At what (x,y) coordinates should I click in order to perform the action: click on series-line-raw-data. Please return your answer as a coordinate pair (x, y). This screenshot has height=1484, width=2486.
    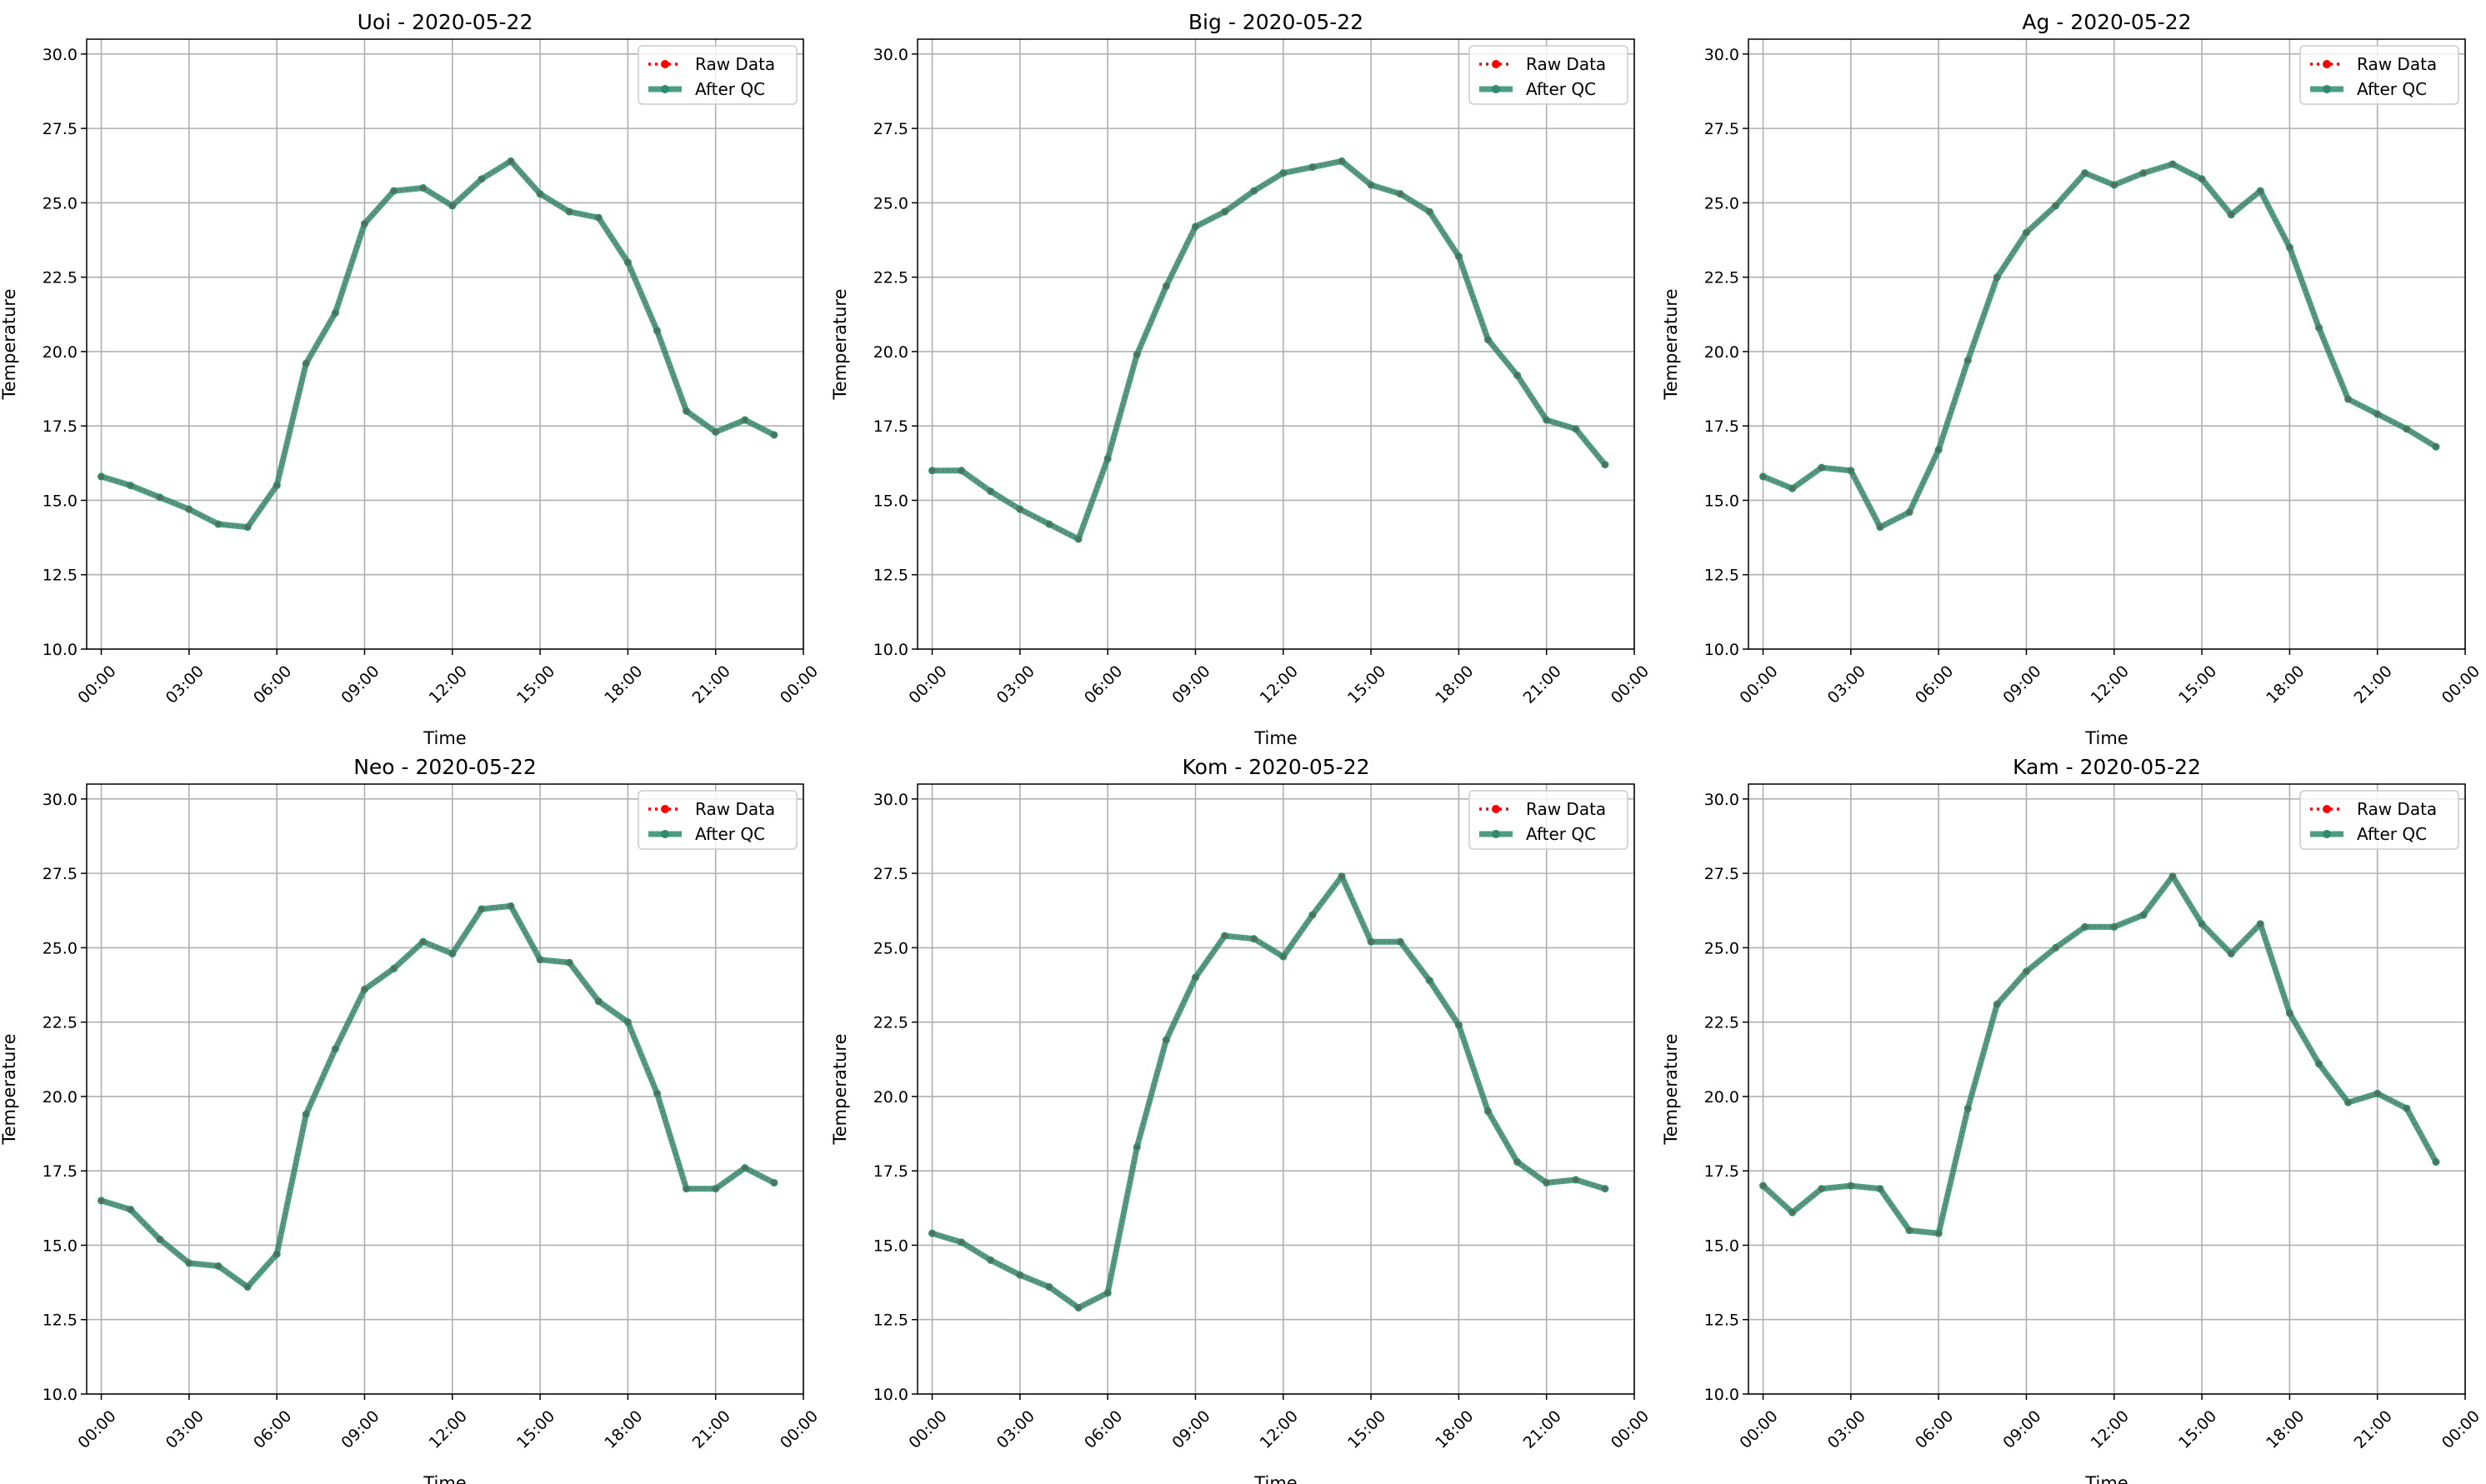
    Looking at the image, I should click on (1269, 1091).